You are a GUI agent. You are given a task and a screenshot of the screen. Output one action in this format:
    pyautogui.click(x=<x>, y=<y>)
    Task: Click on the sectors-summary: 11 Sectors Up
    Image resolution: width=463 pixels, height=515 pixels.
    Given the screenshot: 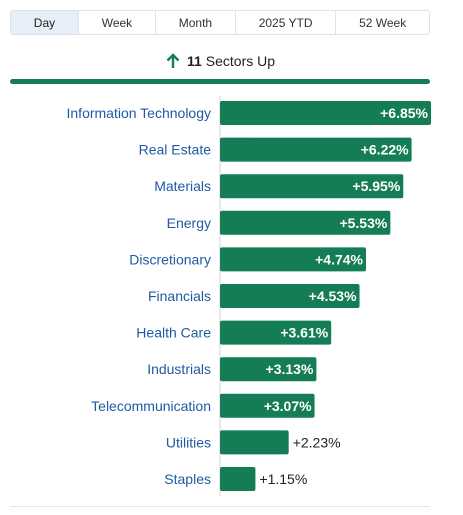 What is the action you would take?
    pyautogui.click(x=220, y=61)
    